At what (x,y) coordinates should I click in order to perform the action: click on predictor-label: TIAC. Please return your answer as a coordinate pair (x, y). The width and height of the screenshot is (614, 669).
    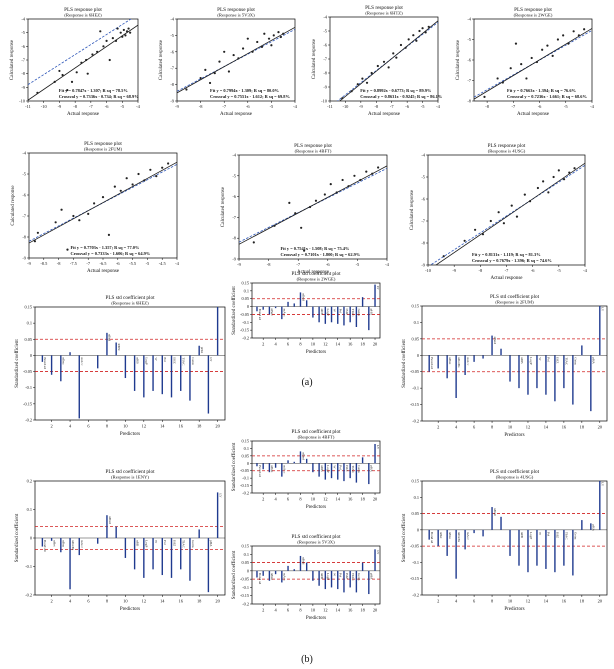
    Looking at the image, I should click on (353, 469).